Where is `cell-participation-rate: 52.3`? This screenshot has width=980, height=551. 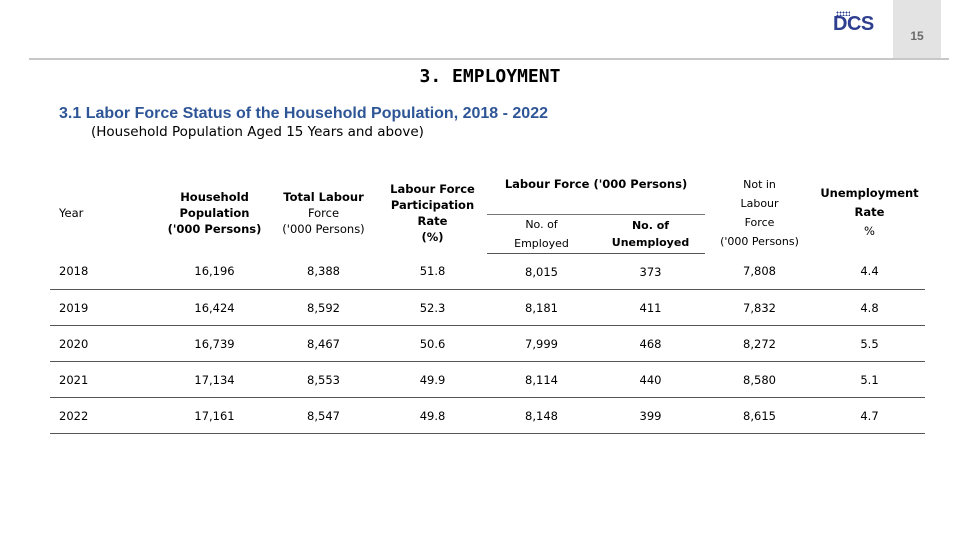
cell-participation-rate: 52.3 is located at coordinates (432, 307).